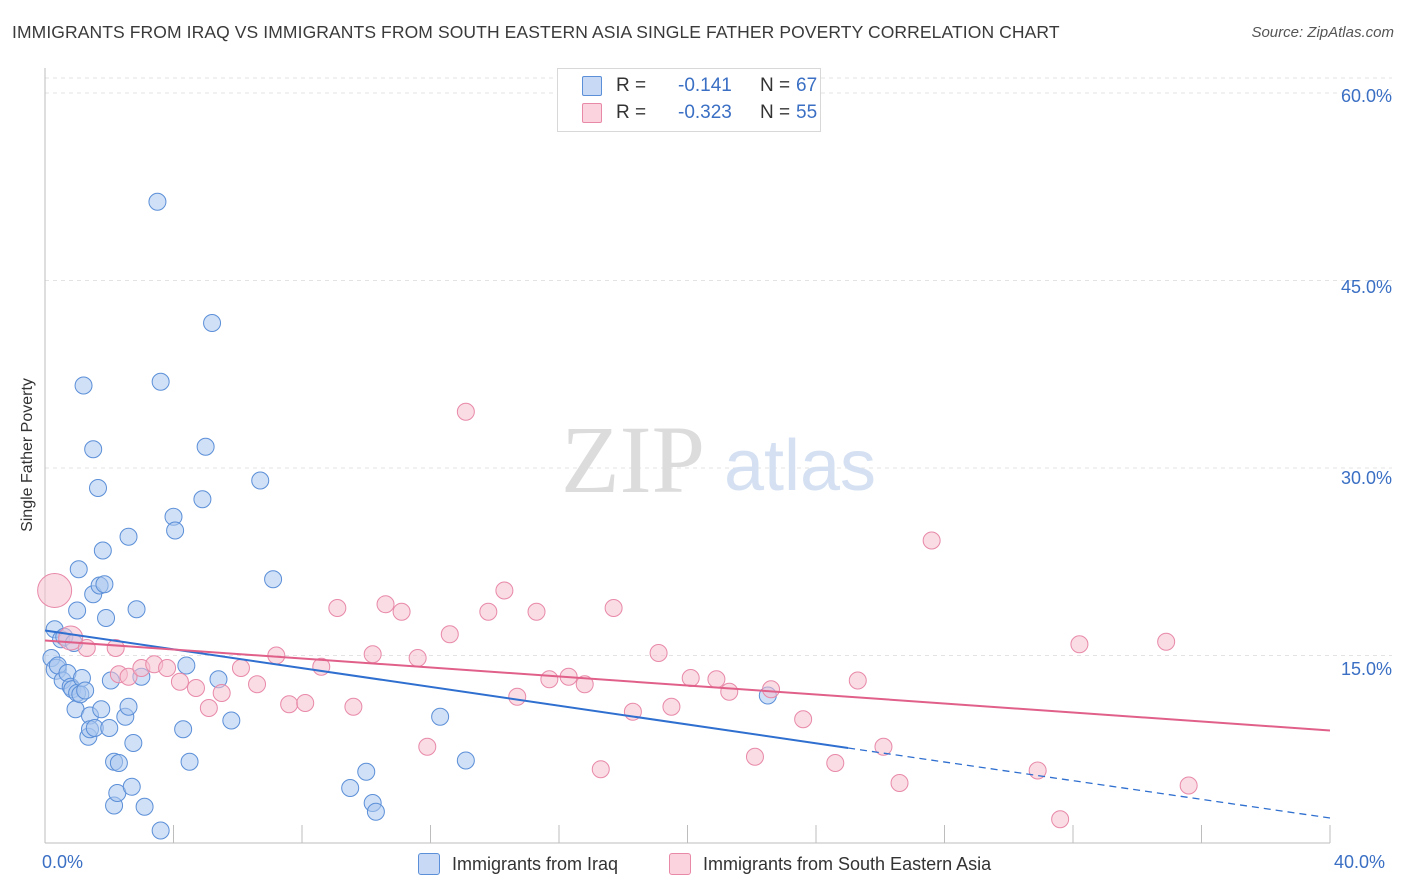 Image resolution: width=1406 pixels, height=892 pixels. I want to click on stats-r-value: -0.323, so click(705, 112).